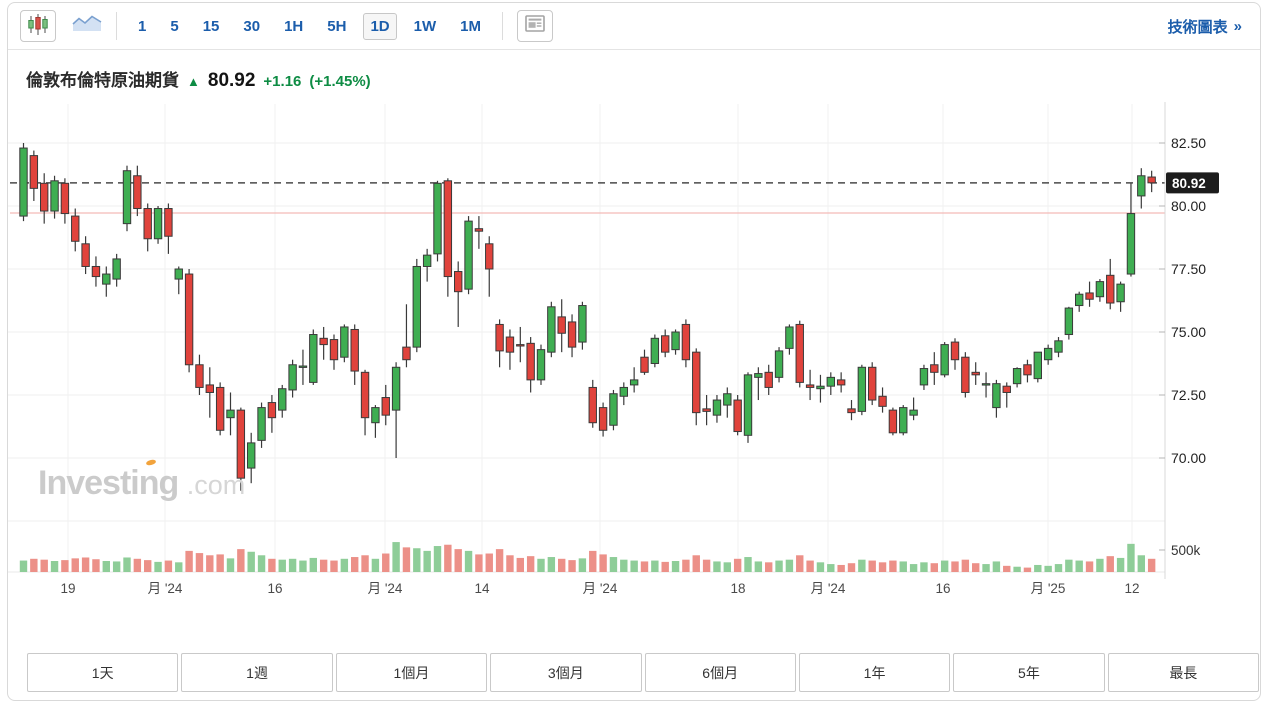 Image resolution: width=1270 pixels, height=708 pixels. Describe the element at coordinates (116, 26) in the screenshot. I see `toolbar-separator` at that location.